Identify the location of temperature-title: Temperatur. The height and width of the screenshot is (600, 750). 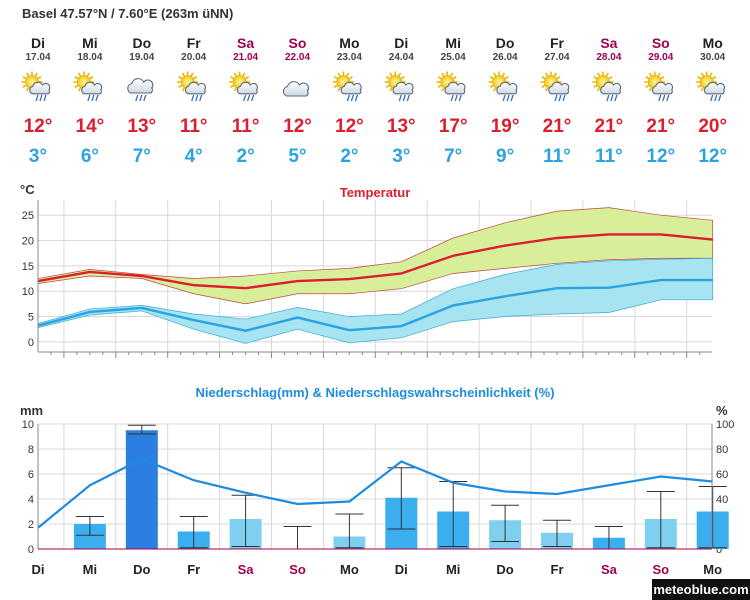
(375, 192).